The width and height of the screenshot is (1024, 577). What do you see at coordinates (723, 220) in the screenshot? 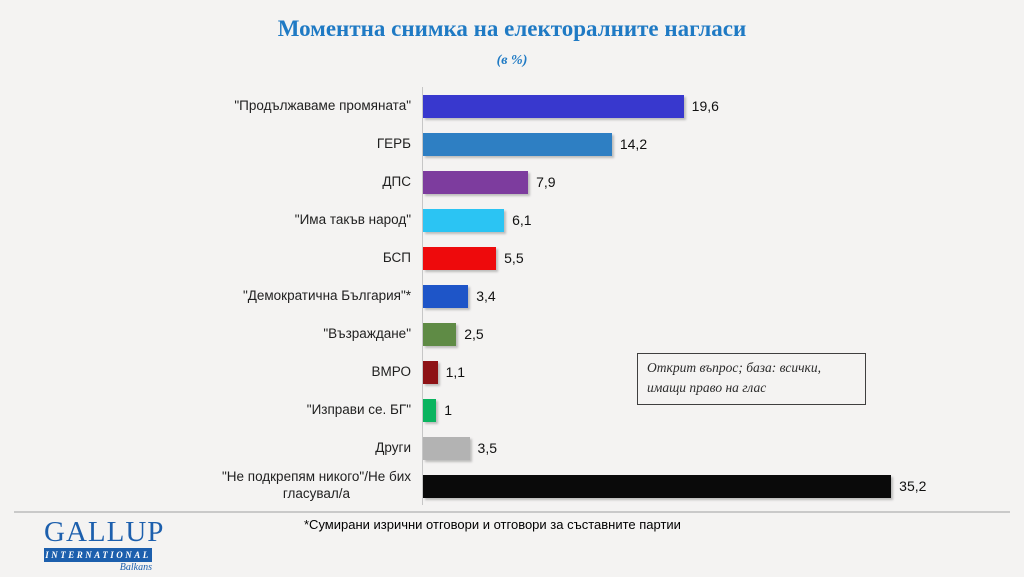
I see `bar-area: 6,1` at bounding box center [723, 220].